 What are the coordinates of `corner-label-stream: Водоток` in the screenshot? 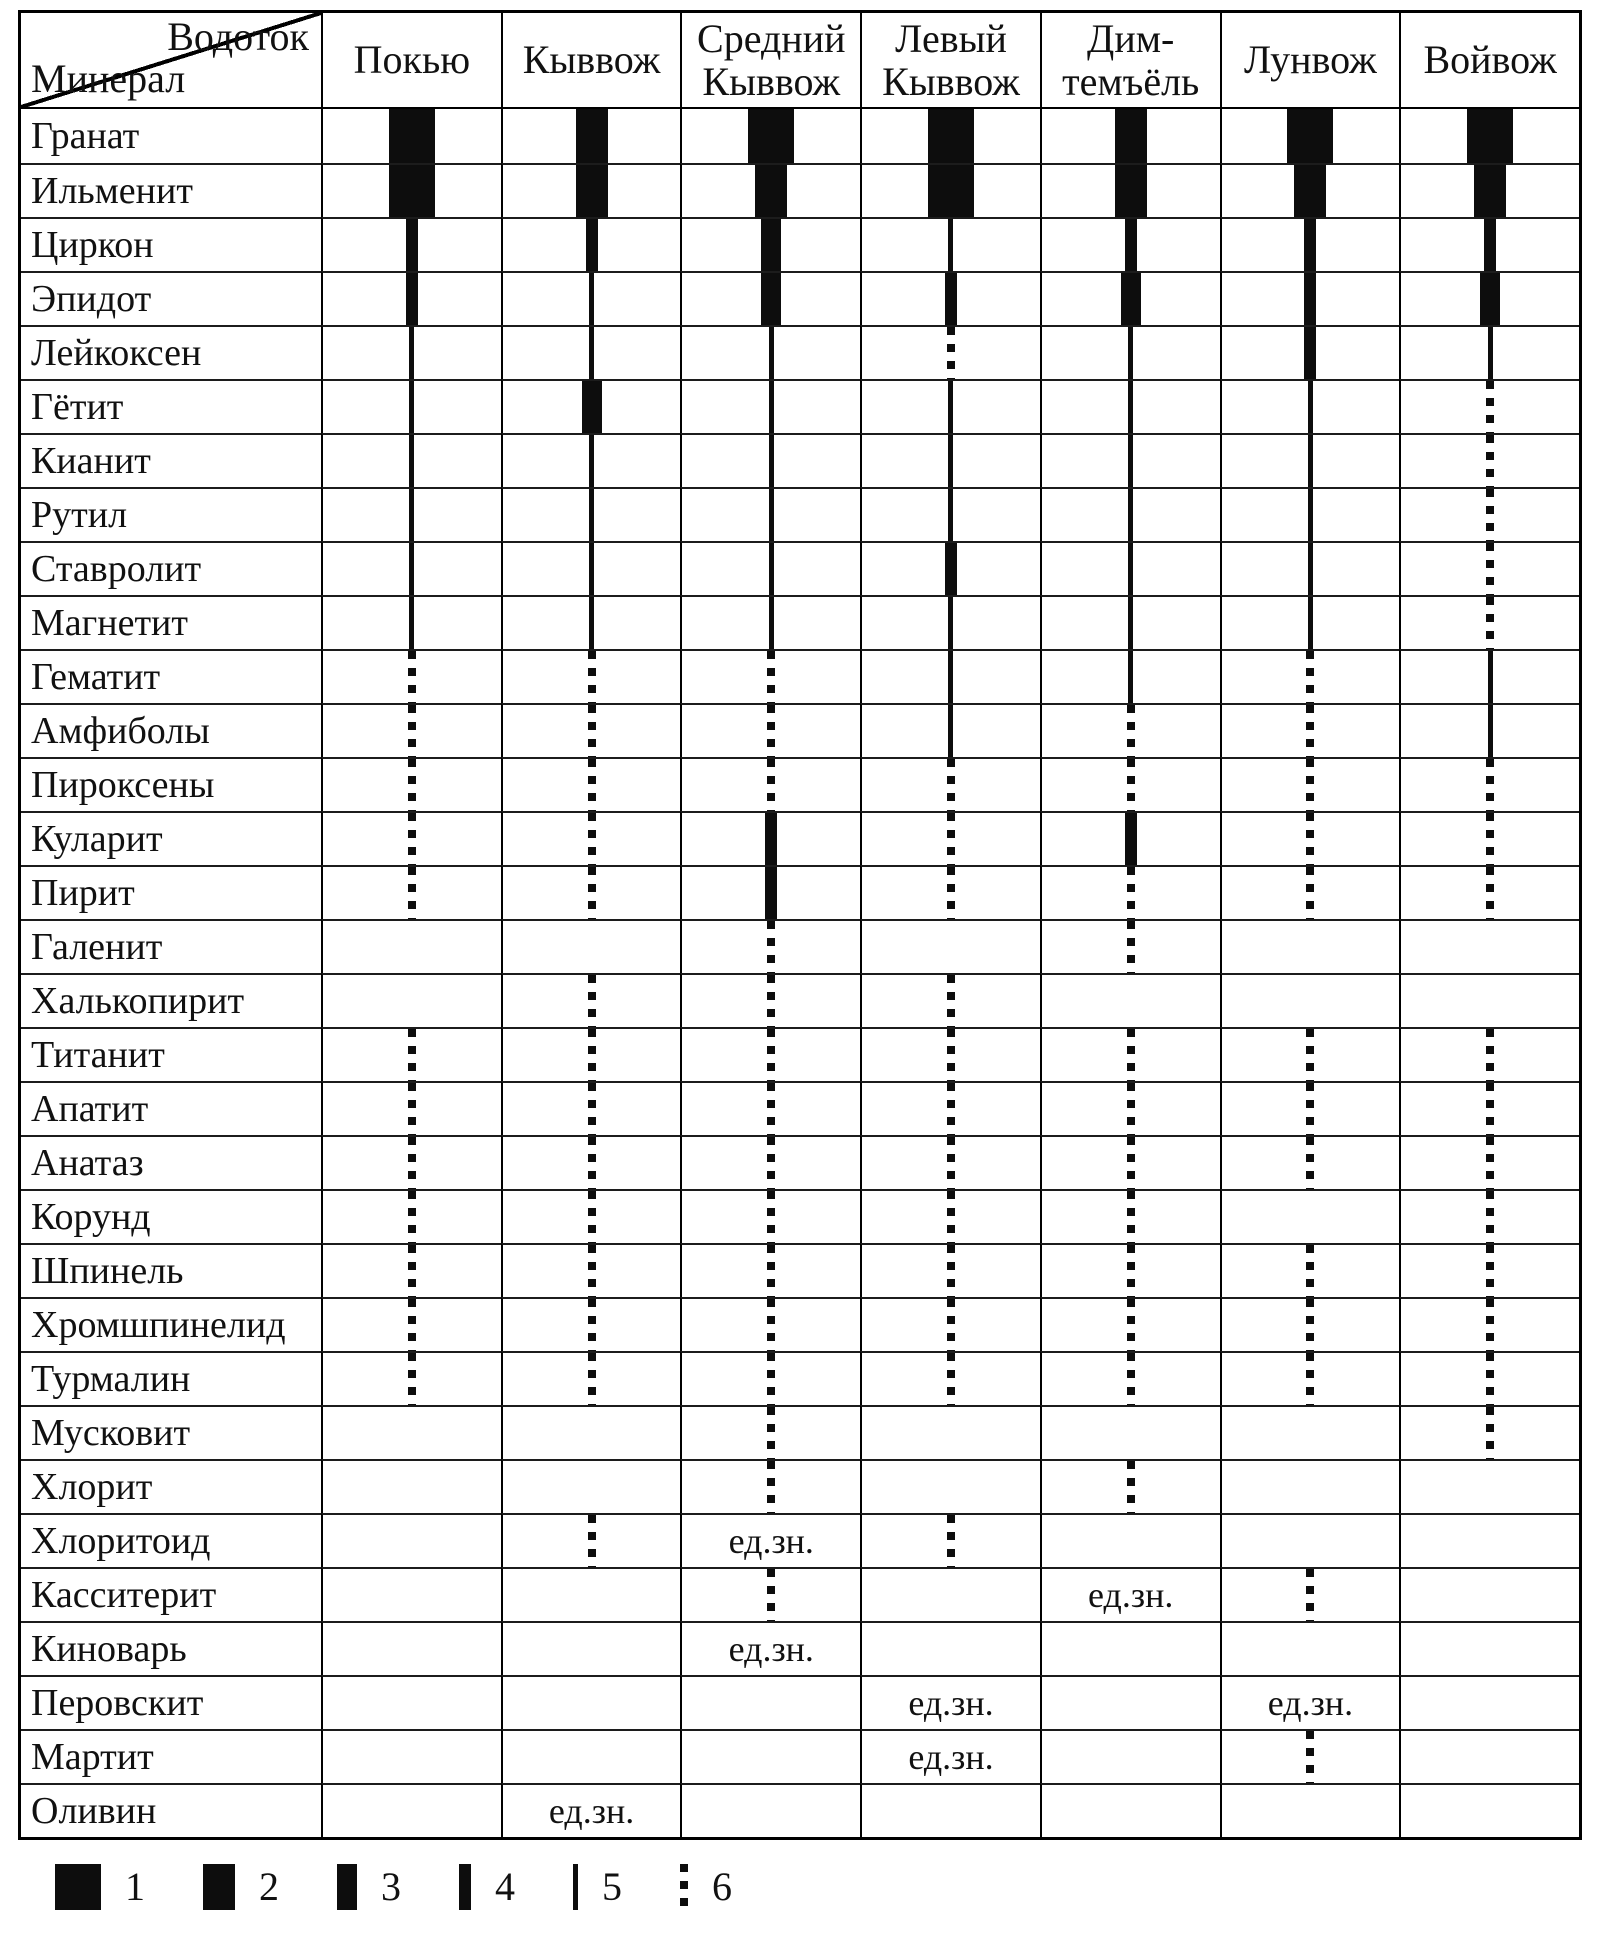 It's located at (238, 36).